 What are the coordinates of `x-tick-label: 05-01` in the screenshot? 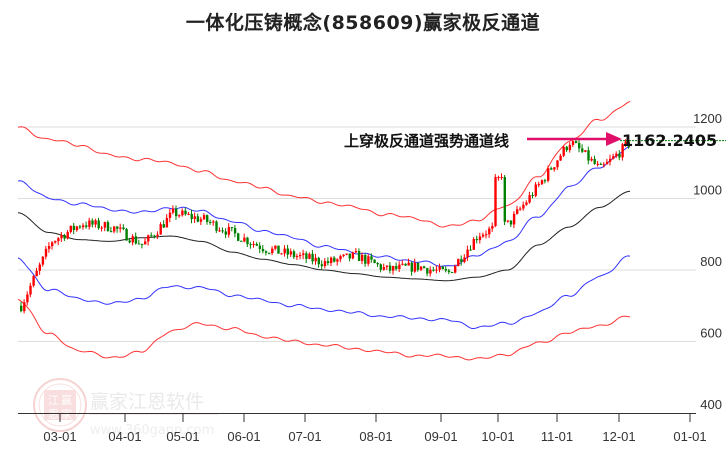 It's located at (182, 436).